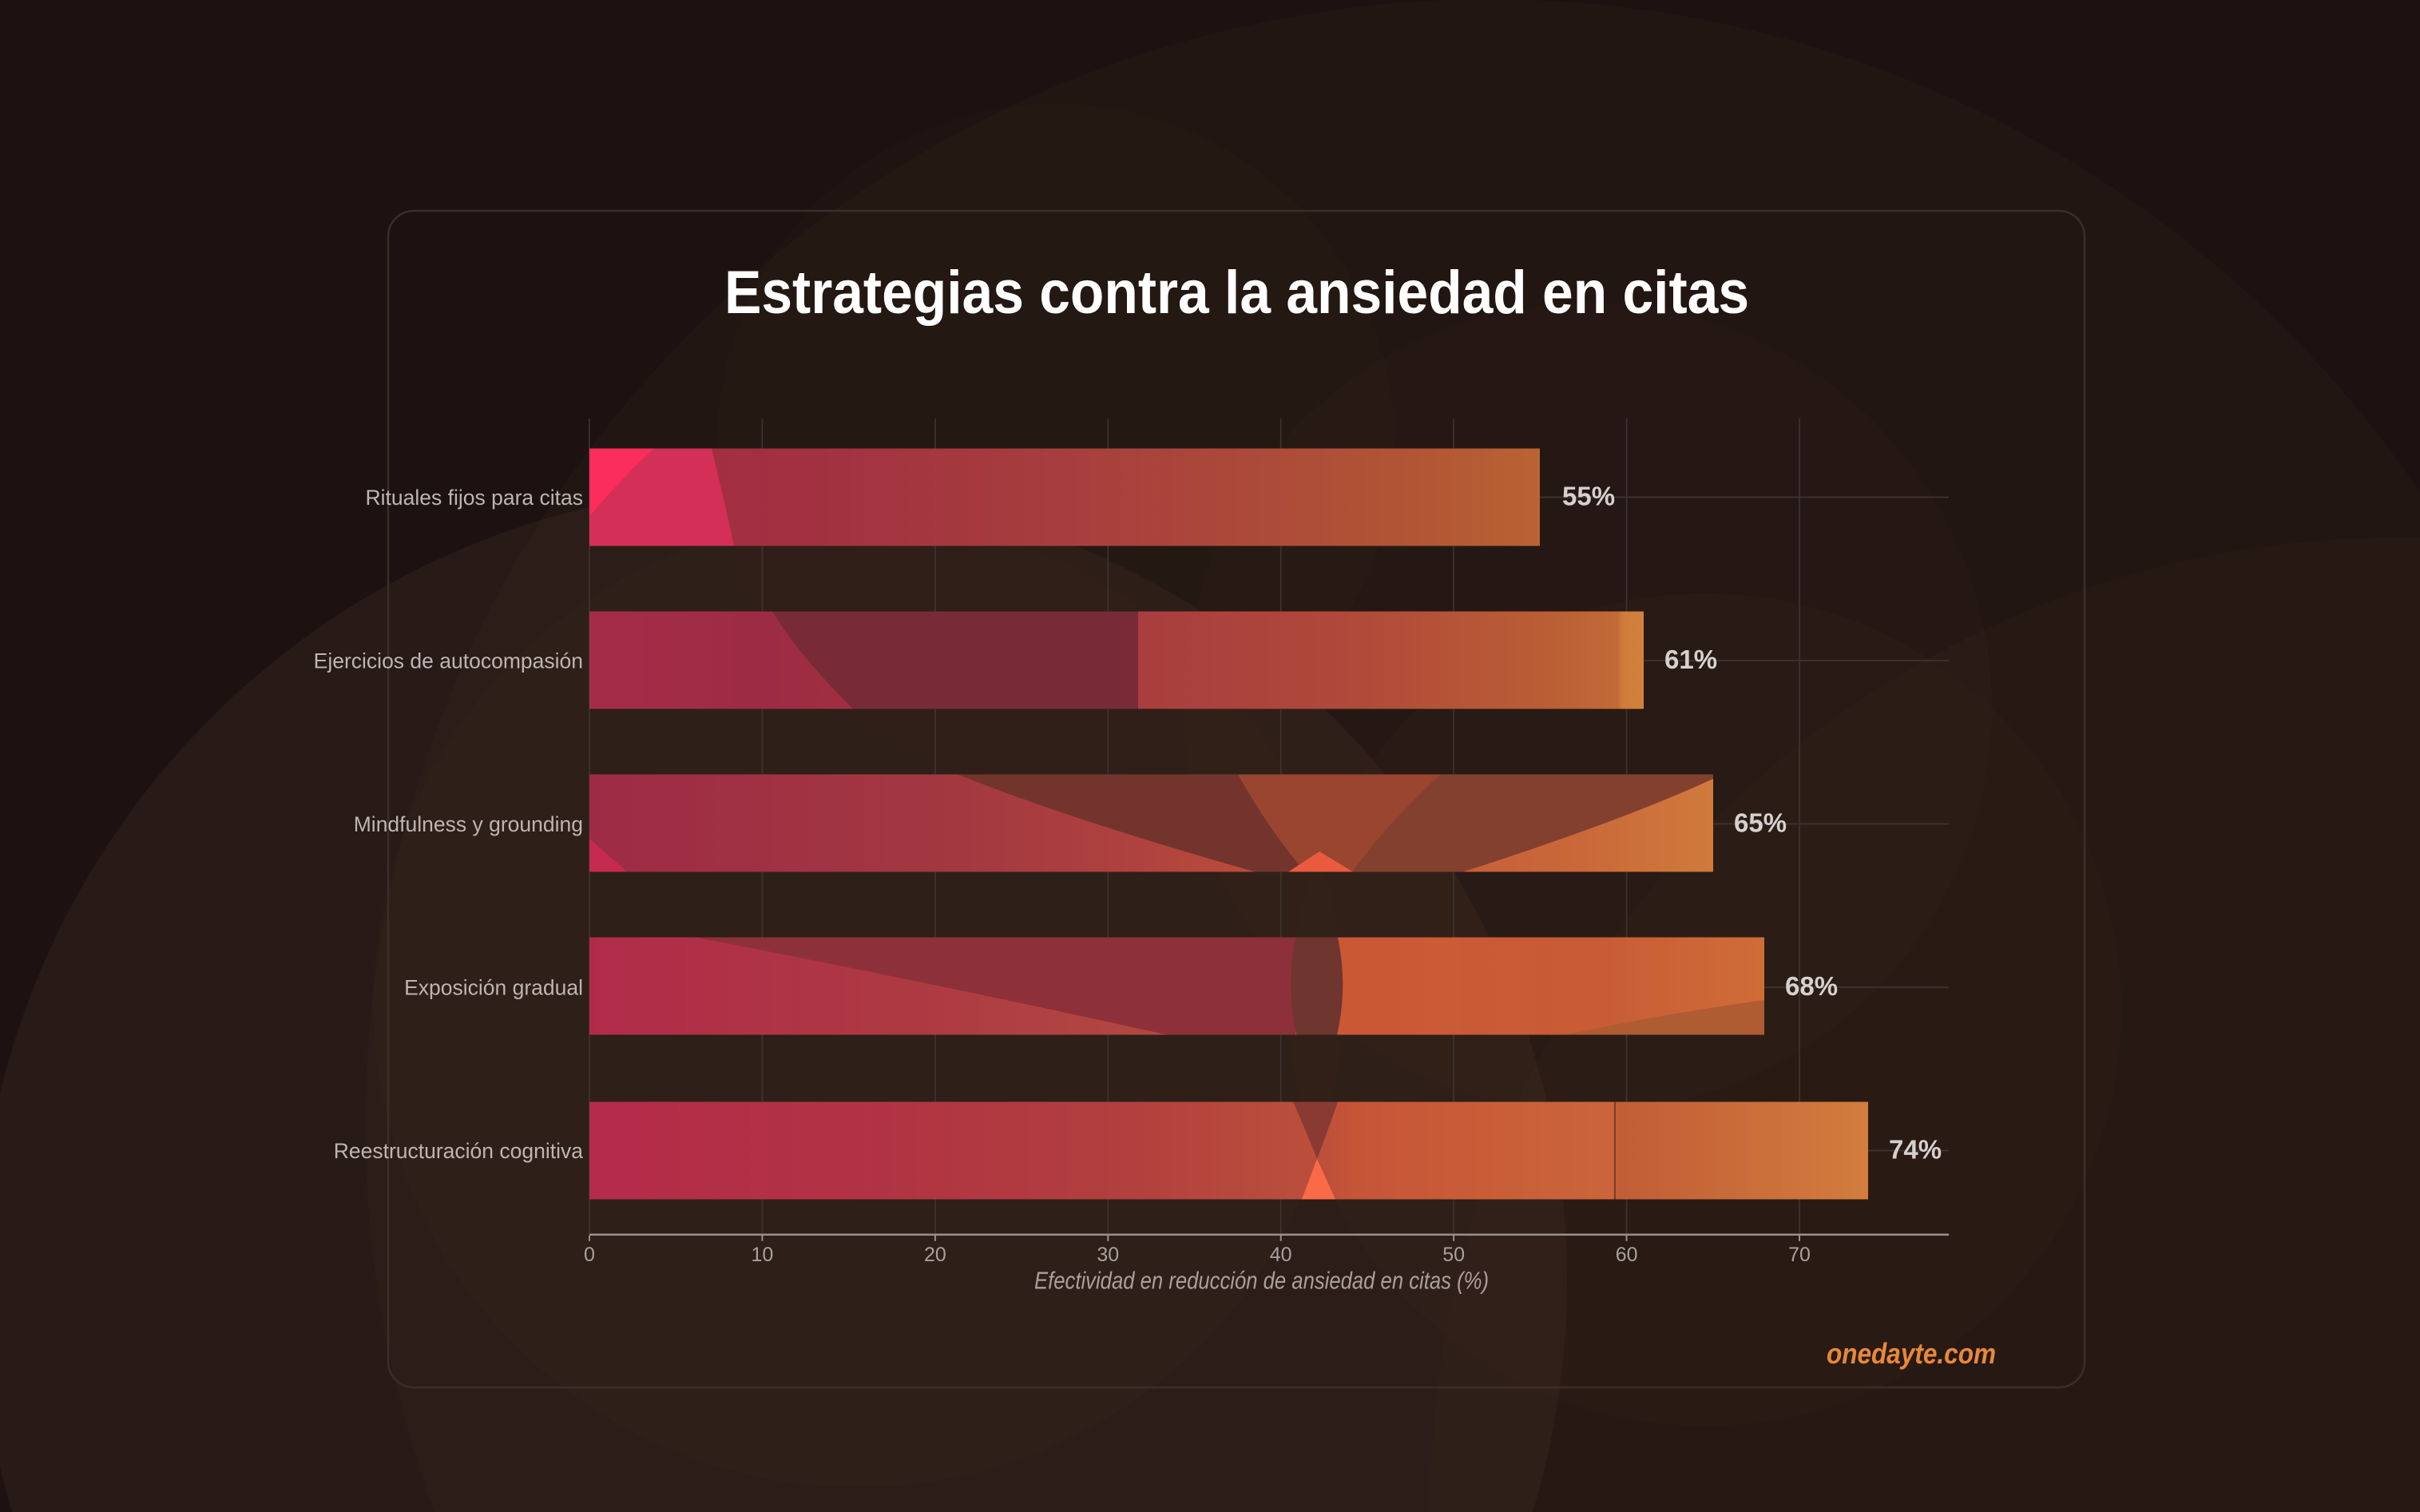 This screenshot has height=1512, width=2420. I want to click on svg-text: 30, so click(1108, 1255).